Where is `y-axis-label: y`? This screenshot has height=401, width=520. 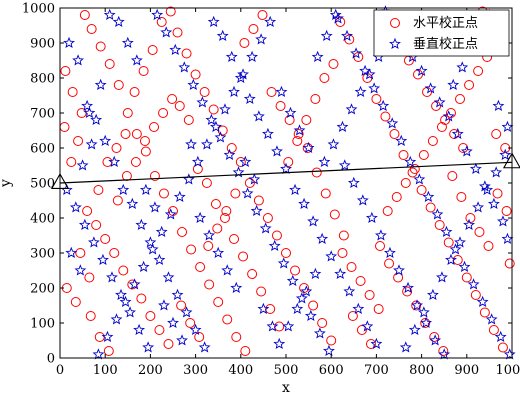
y-axis-label: y is located at coordinates (7, 183).